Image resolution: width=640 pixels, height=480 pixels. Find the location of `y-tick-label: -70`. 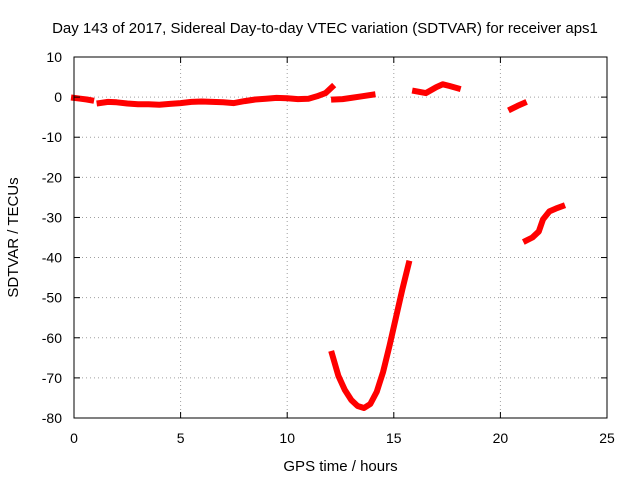

y-tick-label: -70 is located at coordinates (52, 378).